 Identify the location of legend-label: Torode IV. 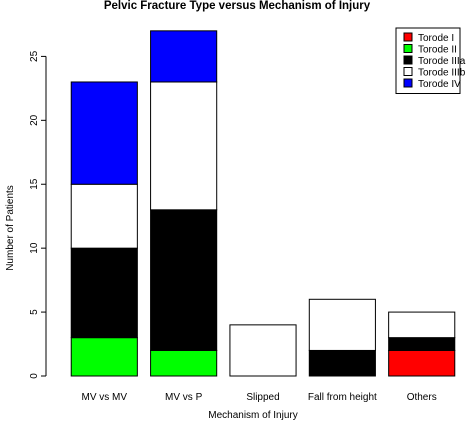
(439, 84).